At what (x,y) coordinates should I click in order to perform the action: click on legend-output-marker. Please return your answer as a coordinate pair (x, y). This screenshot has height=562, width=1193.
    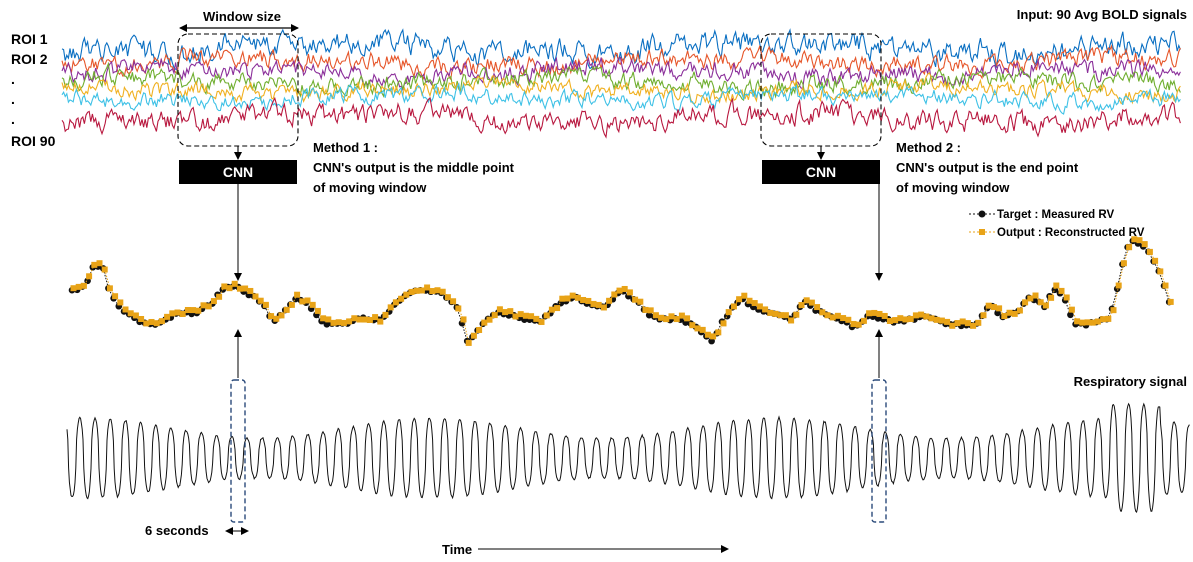
    Looking at the image, I should click on (982, 232).